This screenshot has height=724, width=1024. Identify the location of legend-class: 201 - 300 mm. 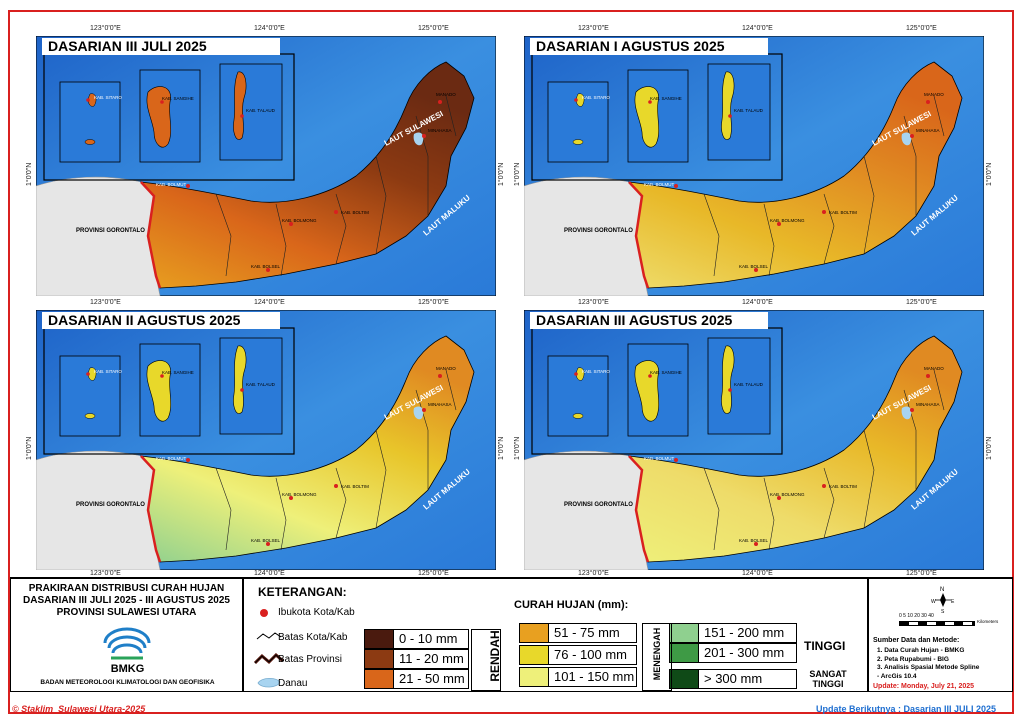
(733, 653).